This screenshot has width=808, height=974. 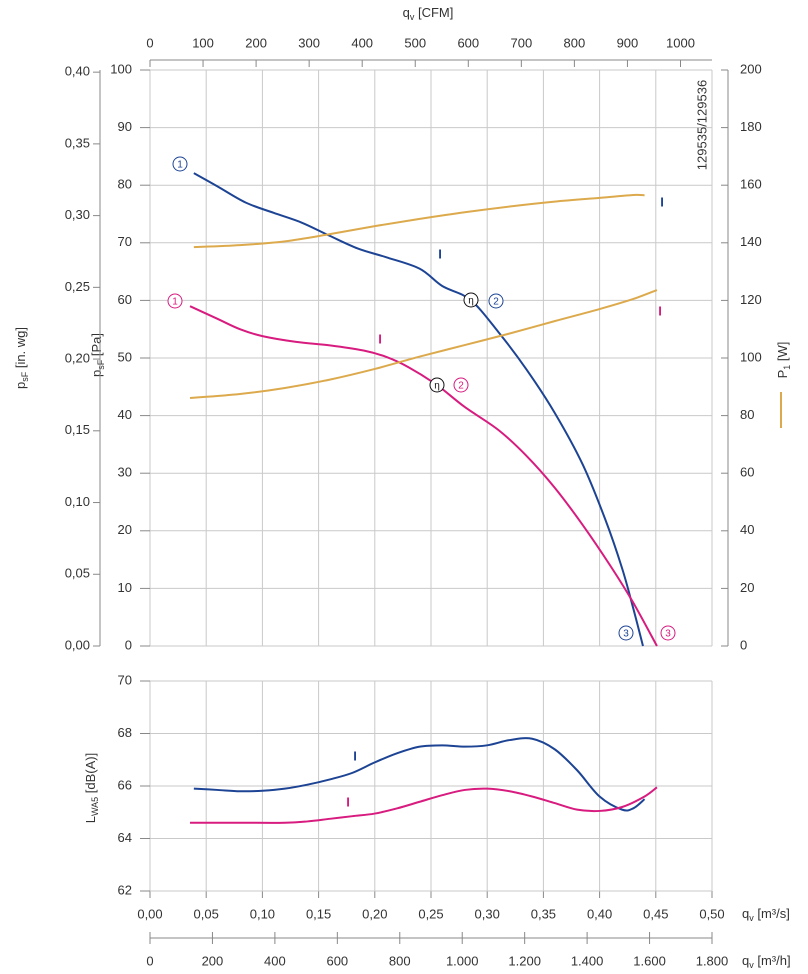 What do you see at coordinates (90, 775) in the screenshot?
I see `axis-title-unit: [dB(A)]` at bounding box center [90, 775].